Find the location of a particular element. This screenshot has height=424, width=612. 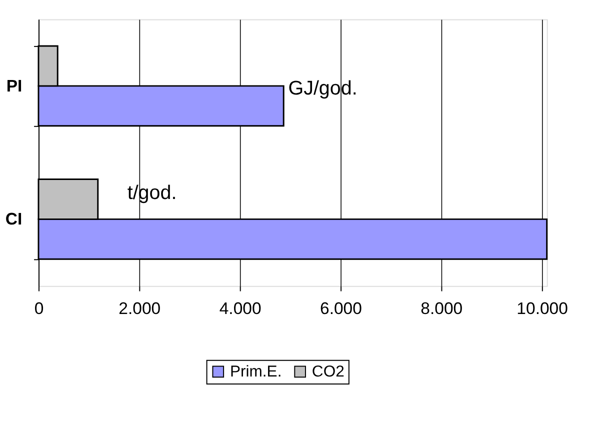

x-tick-label: 4.000 is located at coordinates (240, 308).